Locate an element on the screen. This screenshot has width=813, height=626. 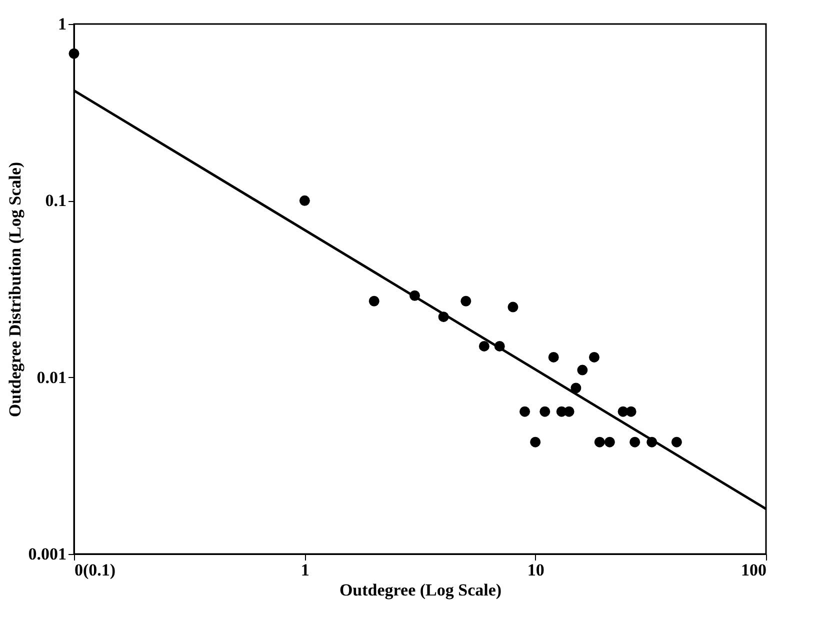
y-tick-label: 0.01 is located at coordinates (51, 377).